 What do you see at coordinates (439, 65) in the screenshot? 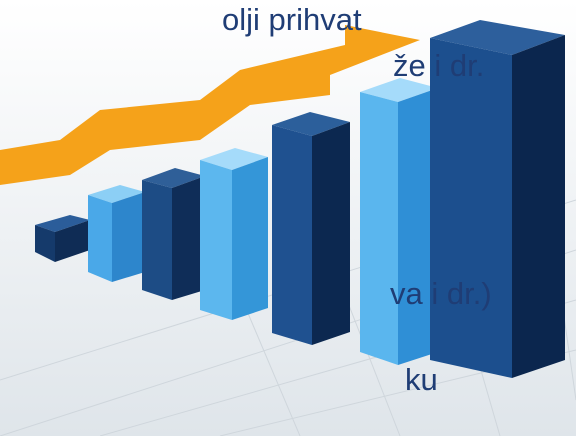
I see `text-line: že i dr.` at bounding box center [439, 65].